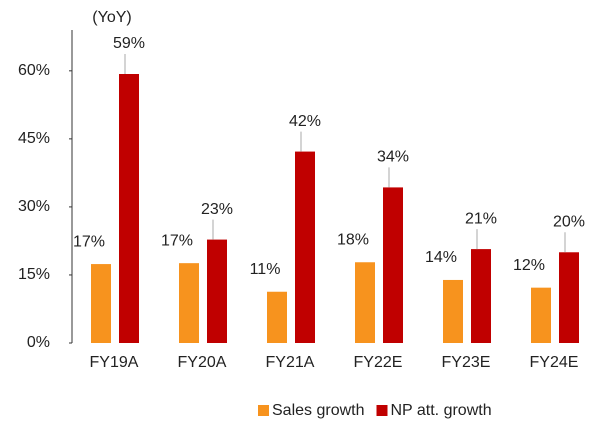 The width and height of the screenshot is (596, 428). I want to click on data-label: 20%, so click(569, 221).